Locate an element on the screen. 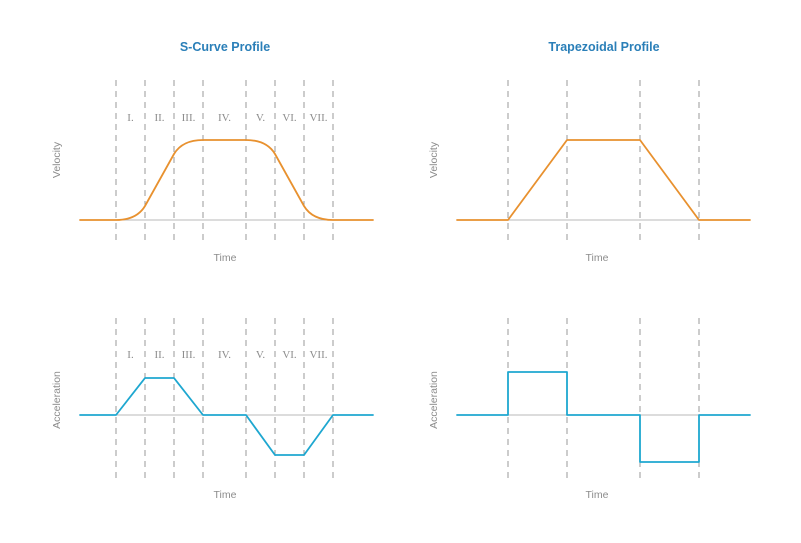 Image resolution: width=801 pixels, height=543 pixels. scurve-acceleration-phase-6: VI. is located at coordinates (289, 355).